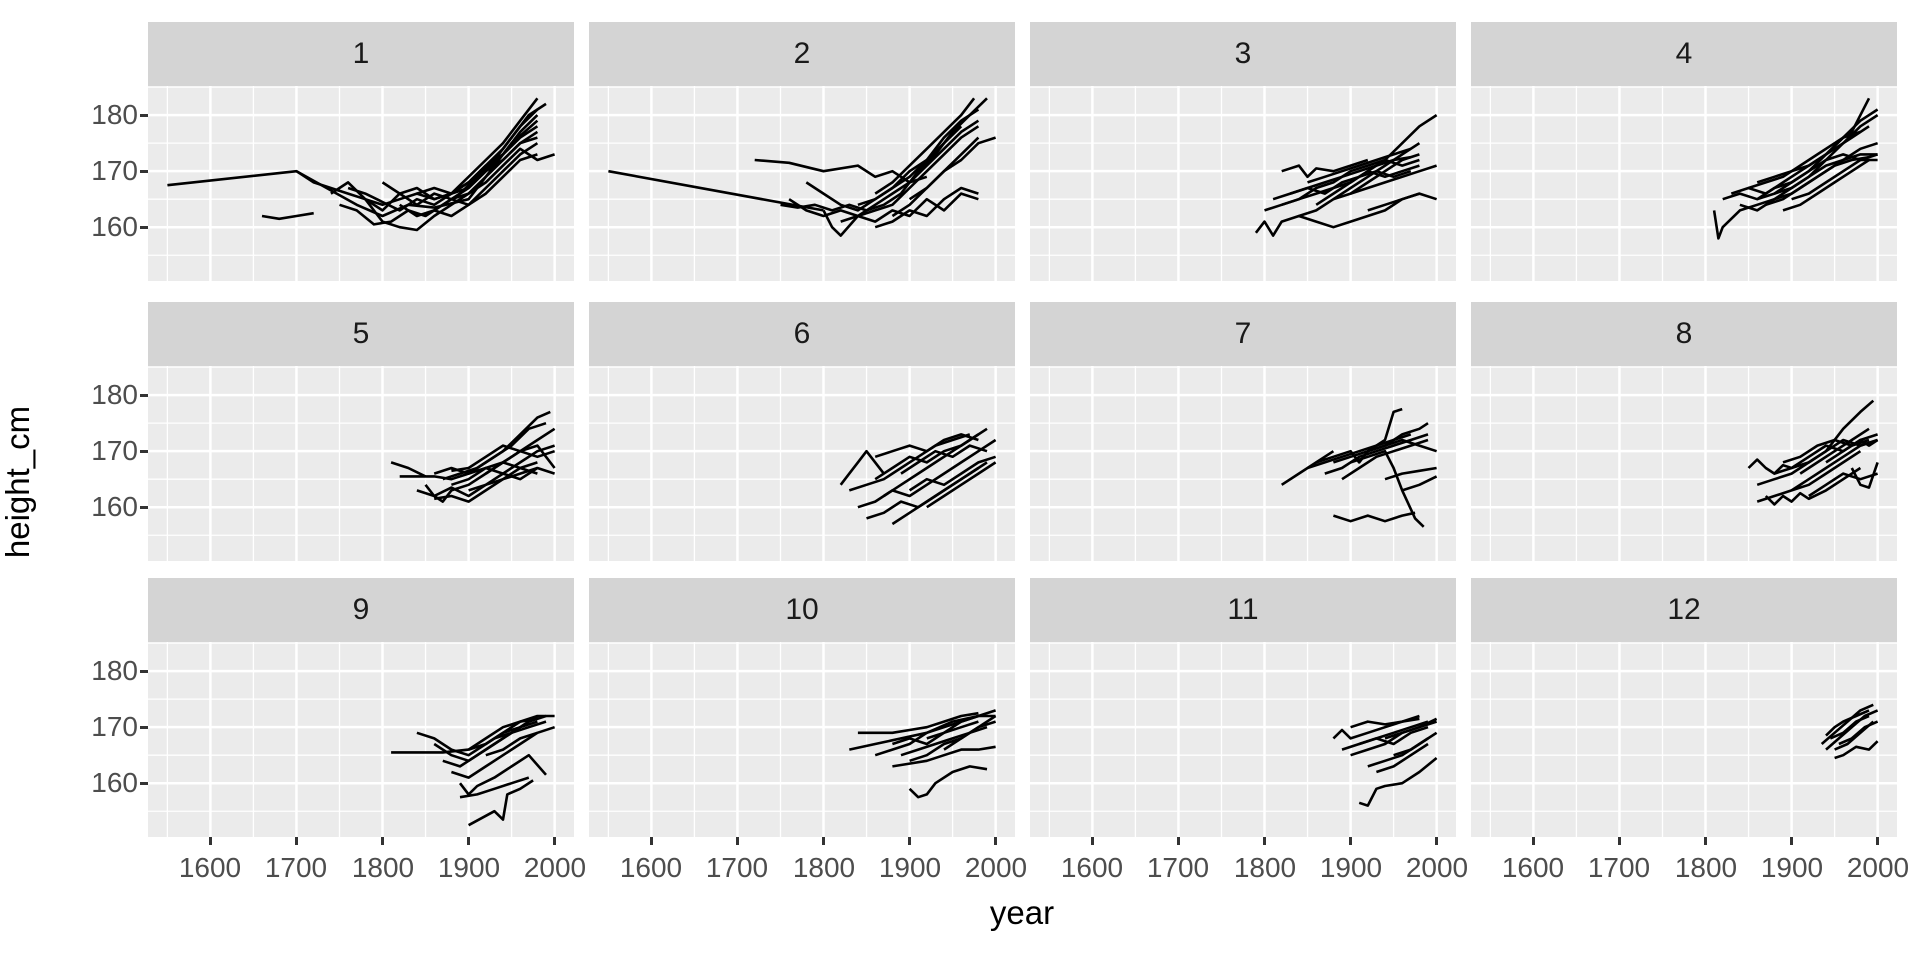 The image size is (1920, 960). What do you see at coordinates (114, 450) in the screenshot?
I see `y-tick-label: 170` at bounding box center [114, 450].